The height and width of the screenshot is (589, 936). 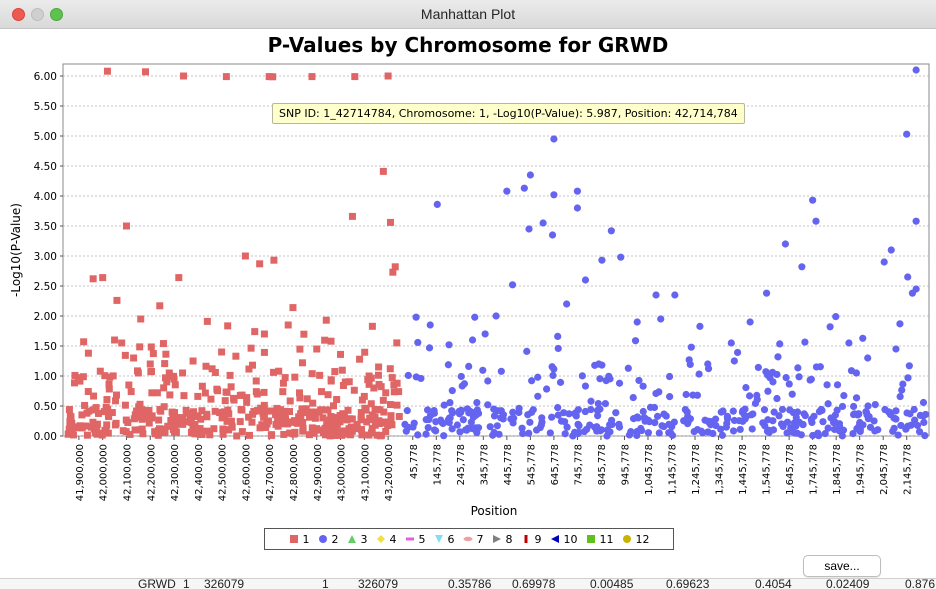 What do you see at coordinates (37, 14) in the screenshot?
I see `minimize-window-button` at bounding box center [37, 14].